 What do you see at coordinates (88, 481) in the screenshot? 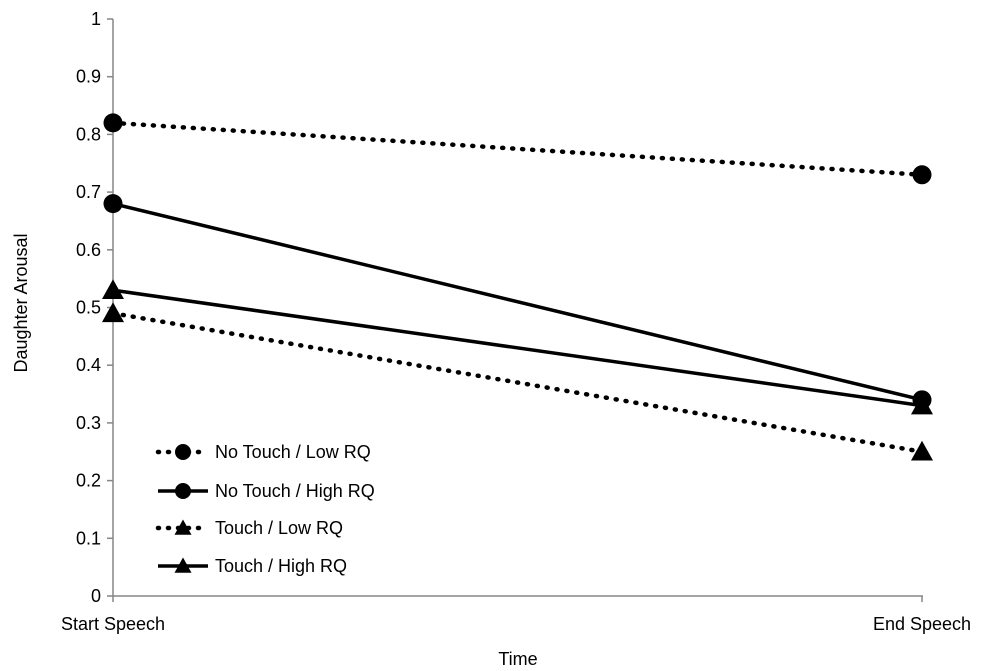
I see `y-tick-label: 0.2` at bounding box center [88, 481].